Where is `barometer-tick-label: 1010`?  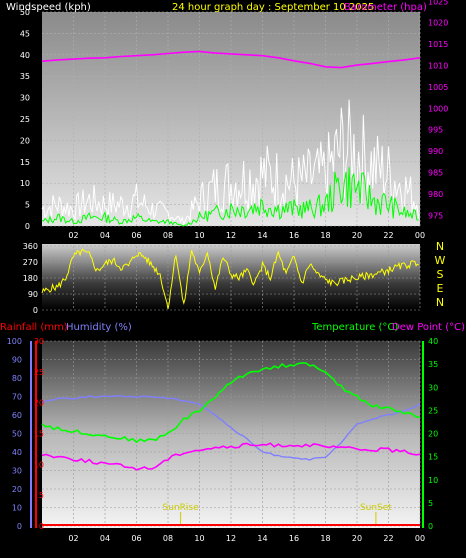
barometer-tick-label: 1010 is located at coordinates (438, 66).